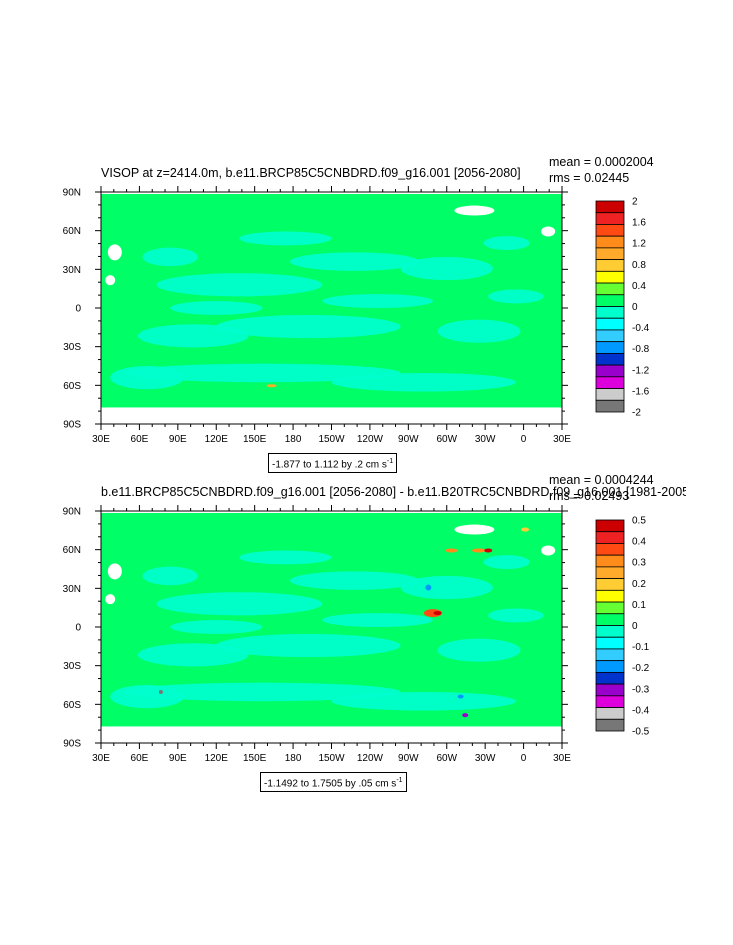 This screenshot has width=733, height=945. Describe the element at coordinates (639, 244) in the screenshot. I see `colorbar-label: 1.2` at that location.